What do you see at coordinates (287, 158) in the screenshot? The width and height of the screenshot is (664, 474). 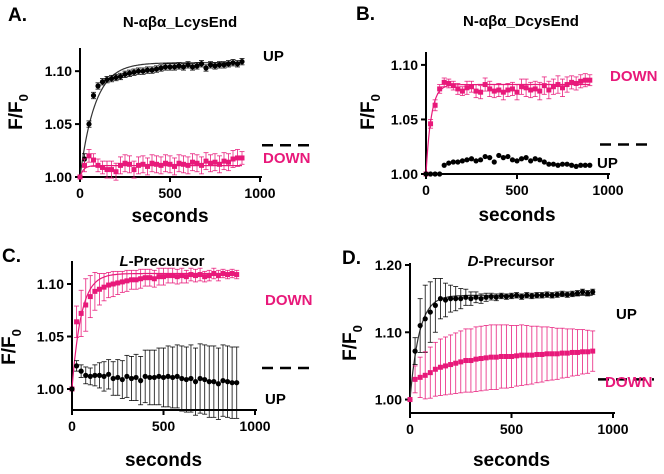 I see `series-label-down: DOWN` at bounding box center [287, 158].